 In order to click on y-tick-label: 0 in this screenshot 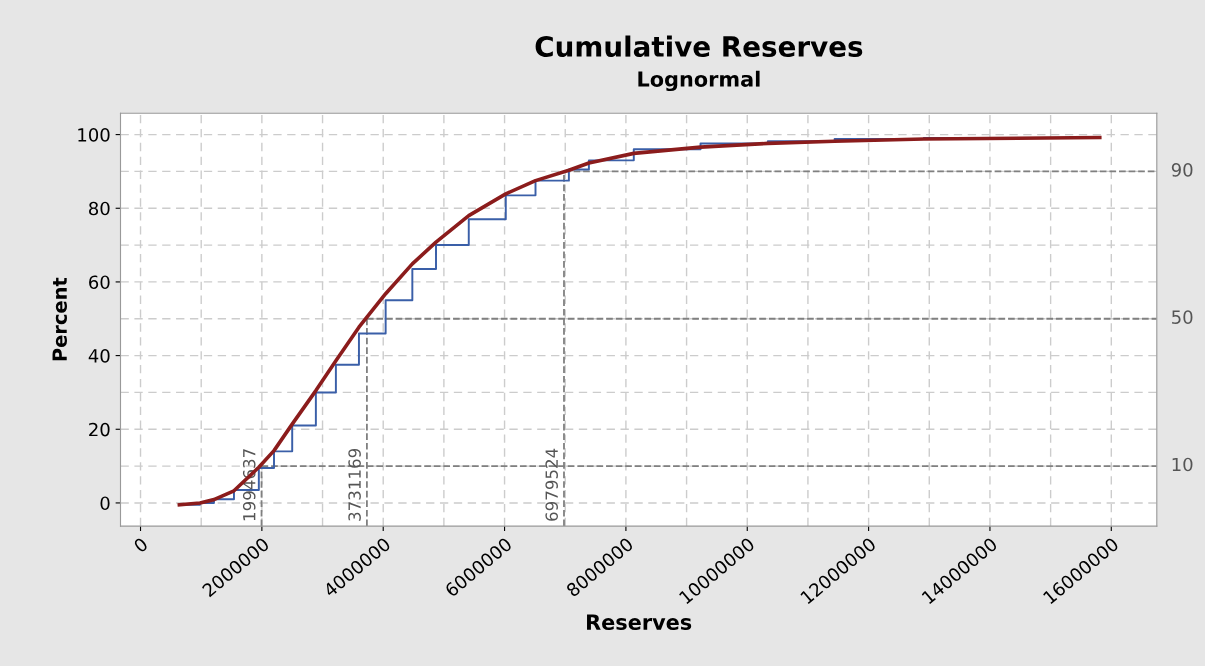, I will do `click(105, 503)`.